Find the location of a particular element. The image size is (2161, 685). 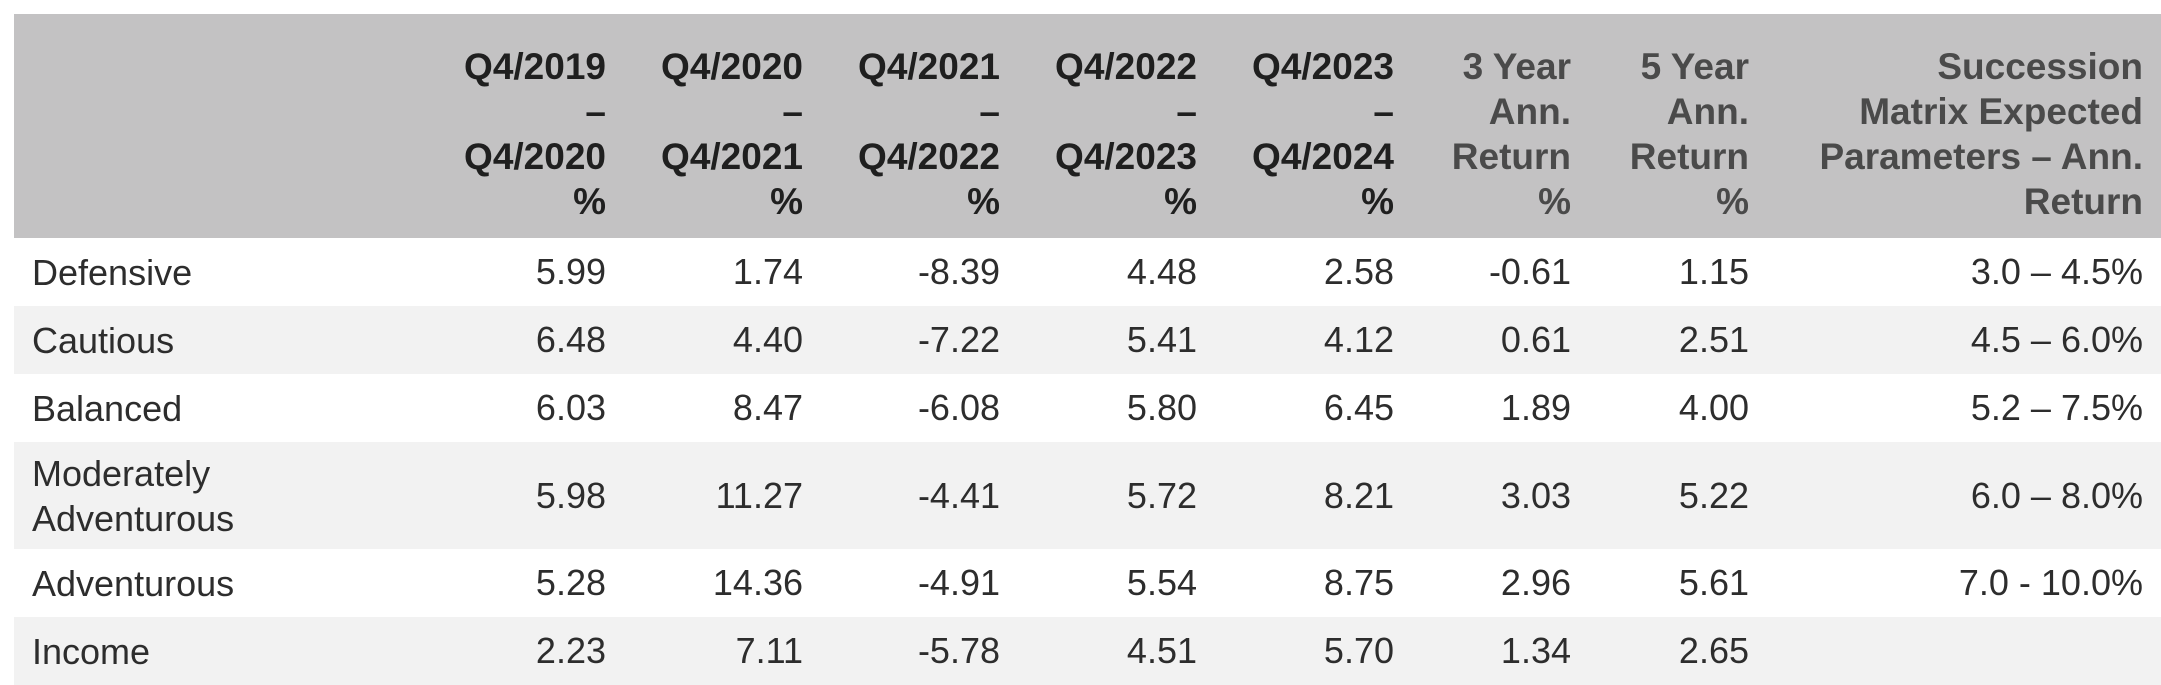

table-cell: 14.36 is located at coordinates (757, 582).